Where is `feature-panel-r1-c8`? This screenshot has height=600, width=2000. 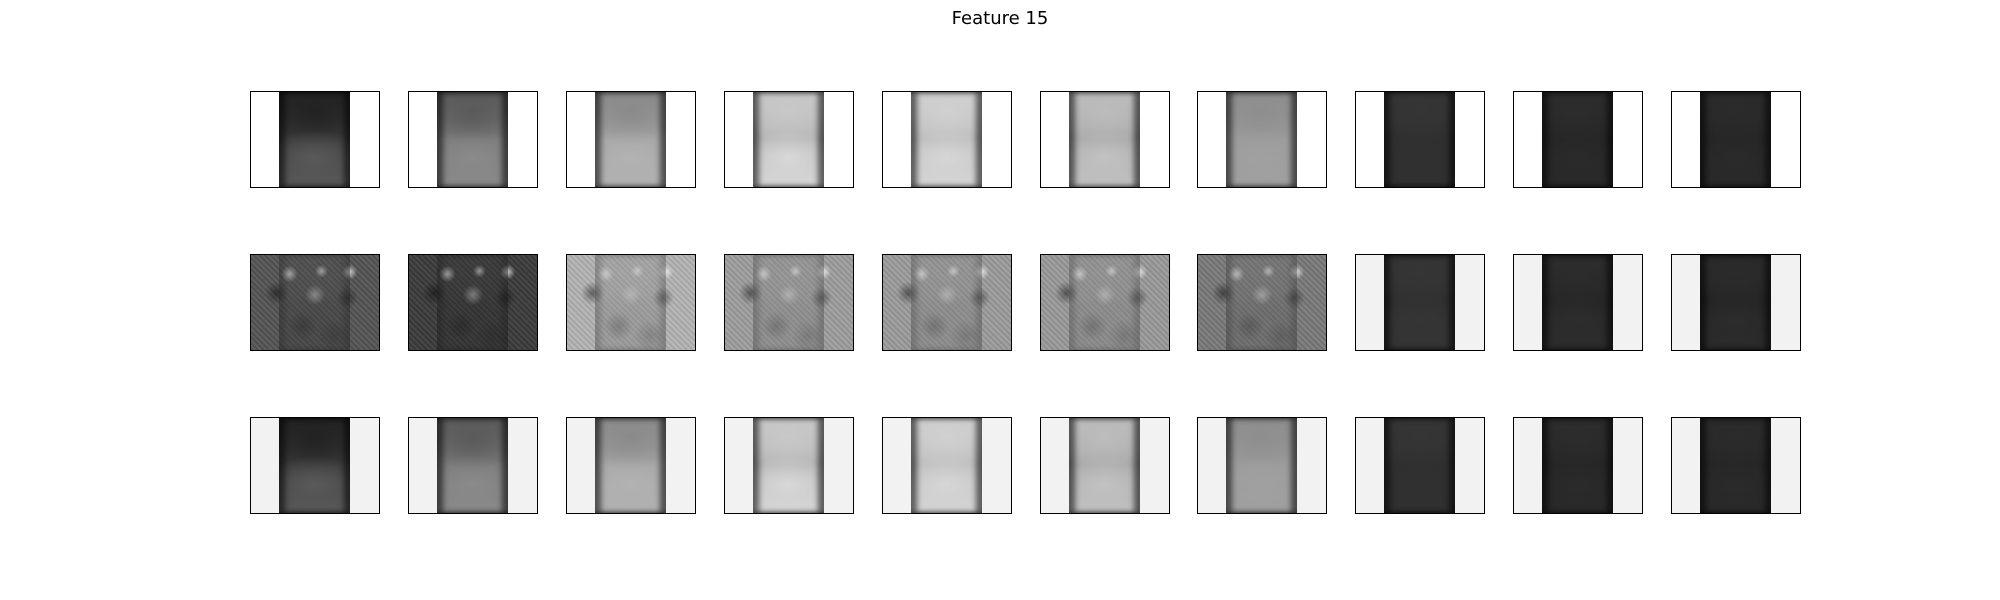
feature-panel-r1-c8 is located at coordinates (1420, 139).